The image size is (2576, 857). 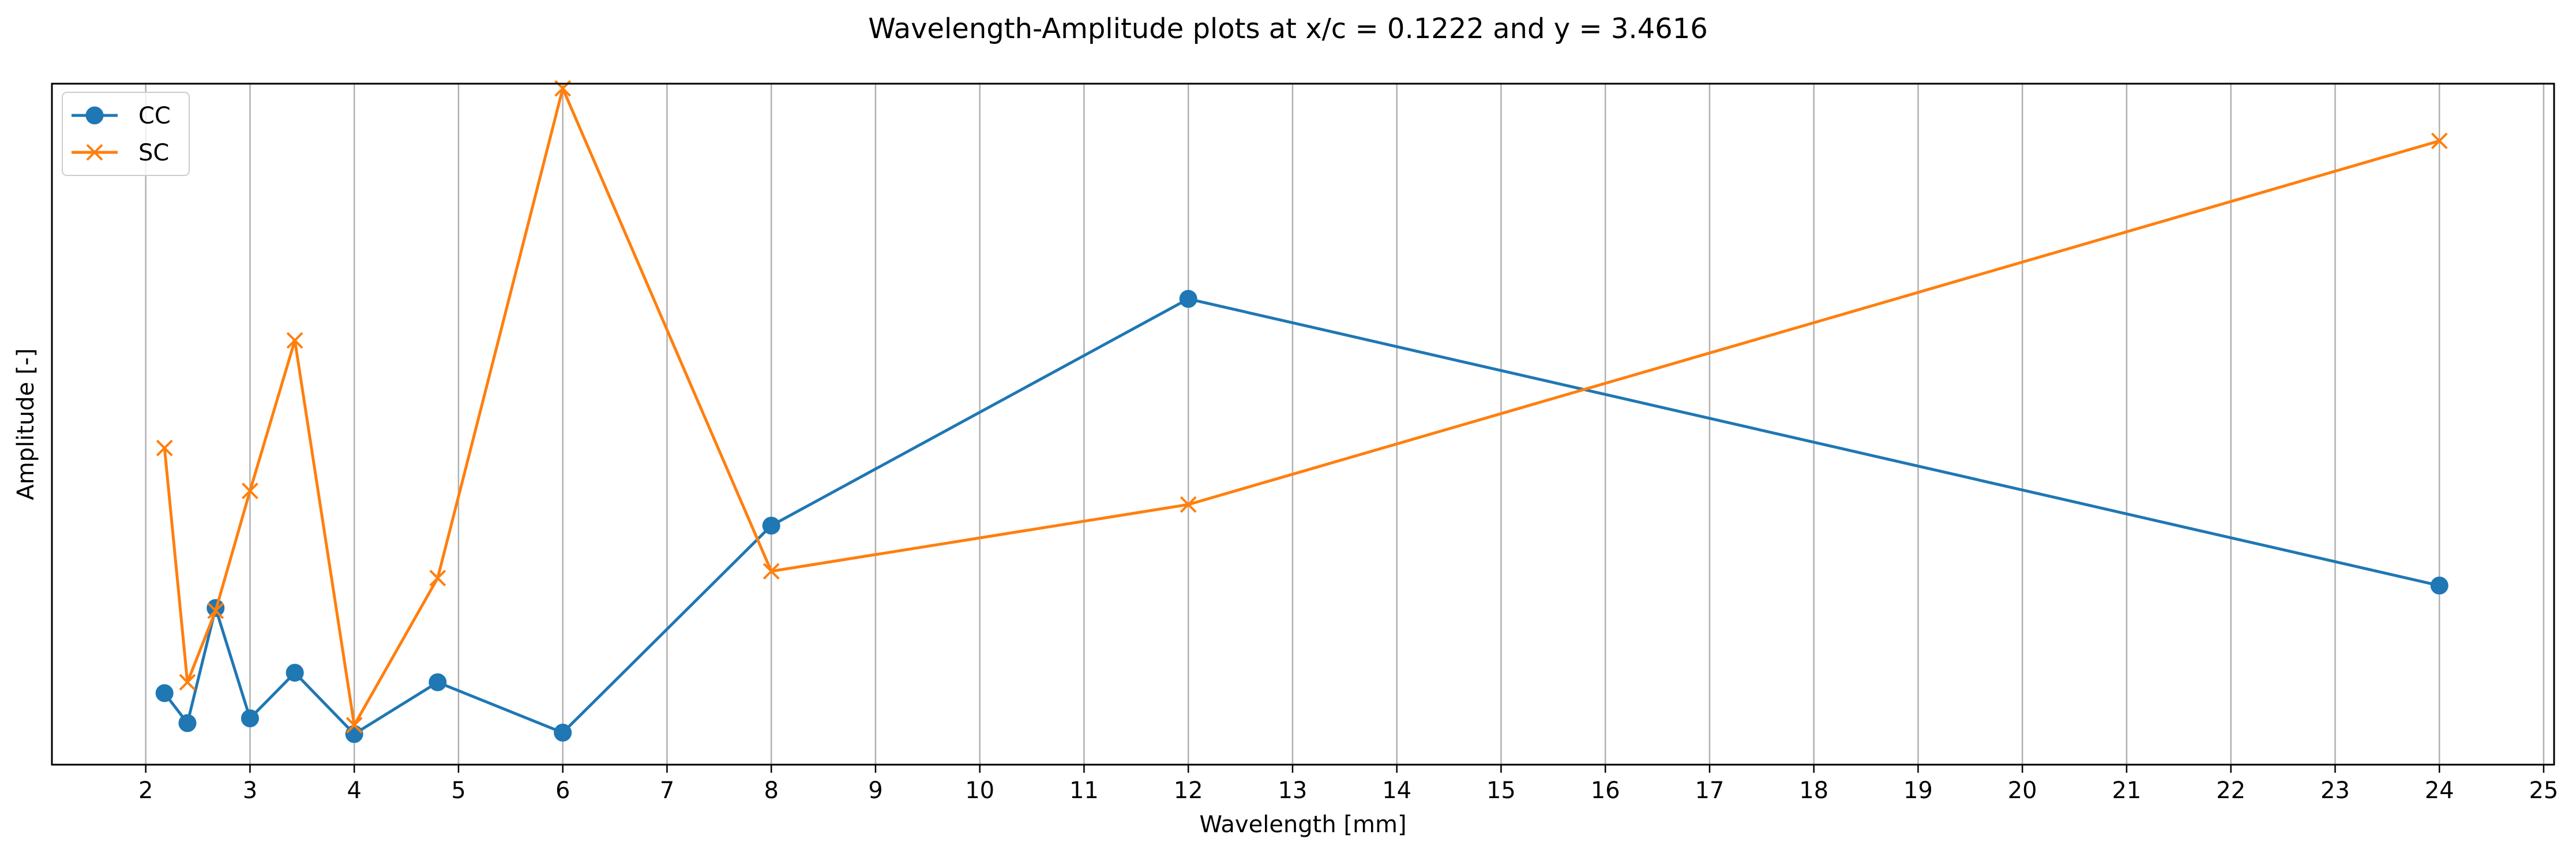 What do you see at coordinates (771, 790) in the screenshot?
I see `x-tick-label: 8` at bounding box center [771, 790].